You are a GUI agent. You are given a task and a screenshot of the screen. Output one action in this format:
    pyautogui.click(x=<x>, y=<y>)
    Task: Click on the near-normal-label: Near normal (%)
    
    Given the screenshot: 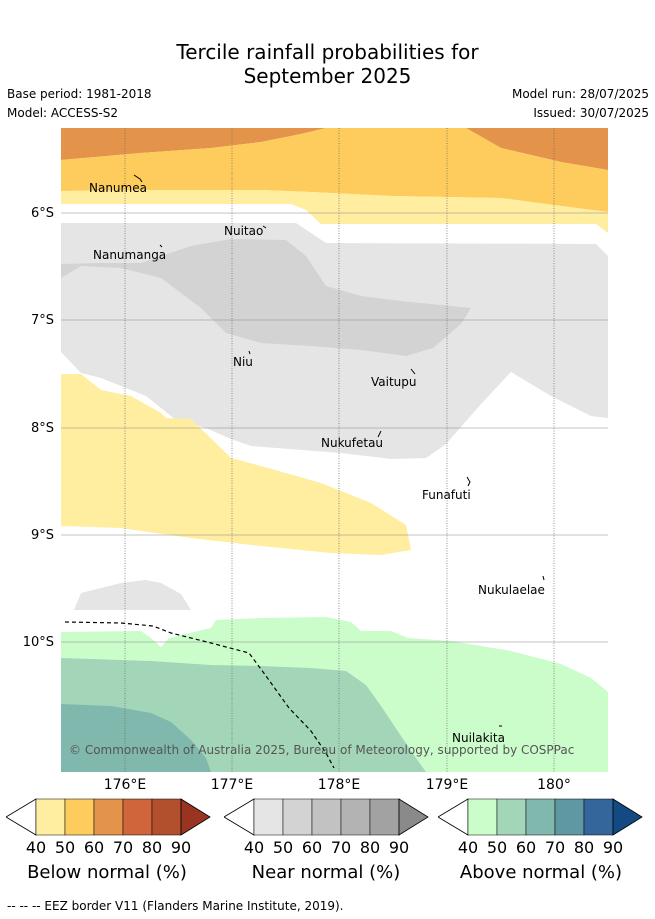 What is the action you would take?
    pyautogui.click(x=326, y=872)
    